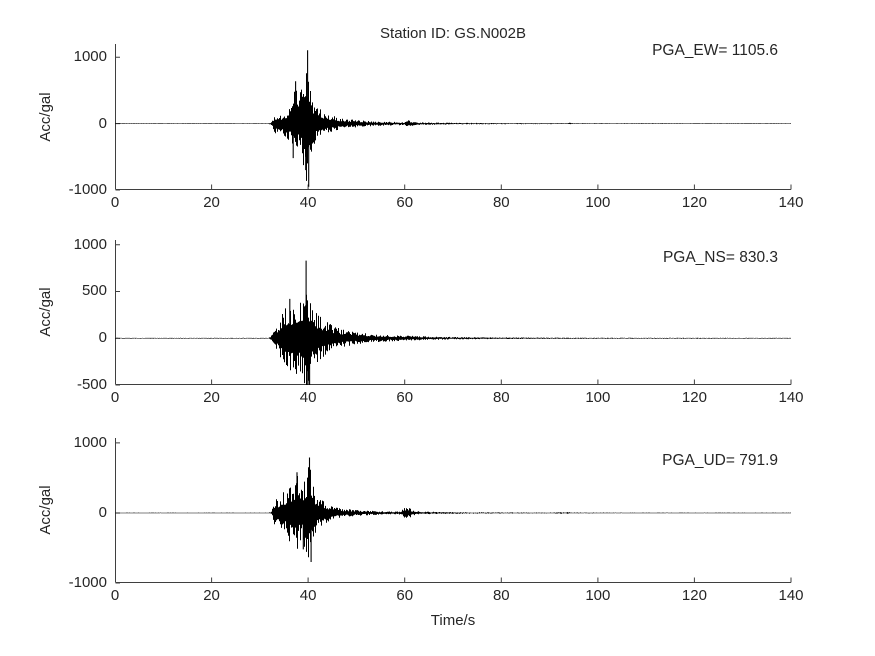 This screenshot has width=875, height=656. What do you see at coordinates (453, 620) in the screenshot?
I see `x-axis-label: Time/s` at bounding box center [453, 620].